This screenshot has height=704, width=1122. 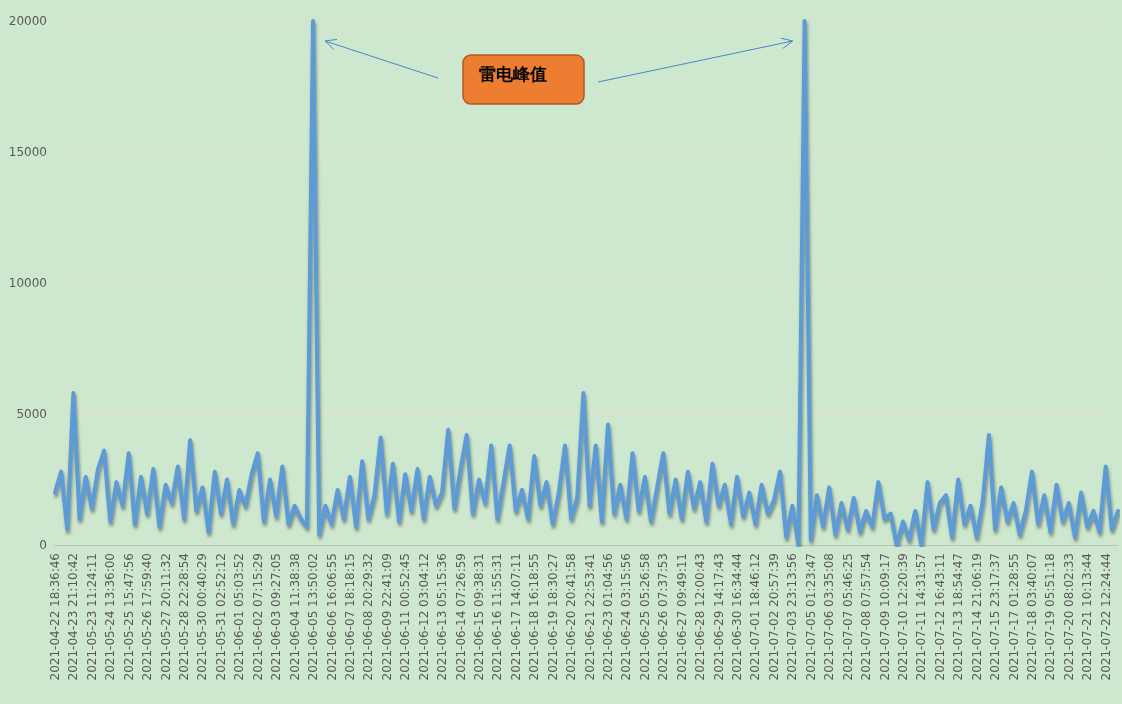 What do you see at coordinates (958, 617) in the screenshot?
I see `x-tick-label: 2021-07-13 18:54:47` at bounding box center [958, 617].